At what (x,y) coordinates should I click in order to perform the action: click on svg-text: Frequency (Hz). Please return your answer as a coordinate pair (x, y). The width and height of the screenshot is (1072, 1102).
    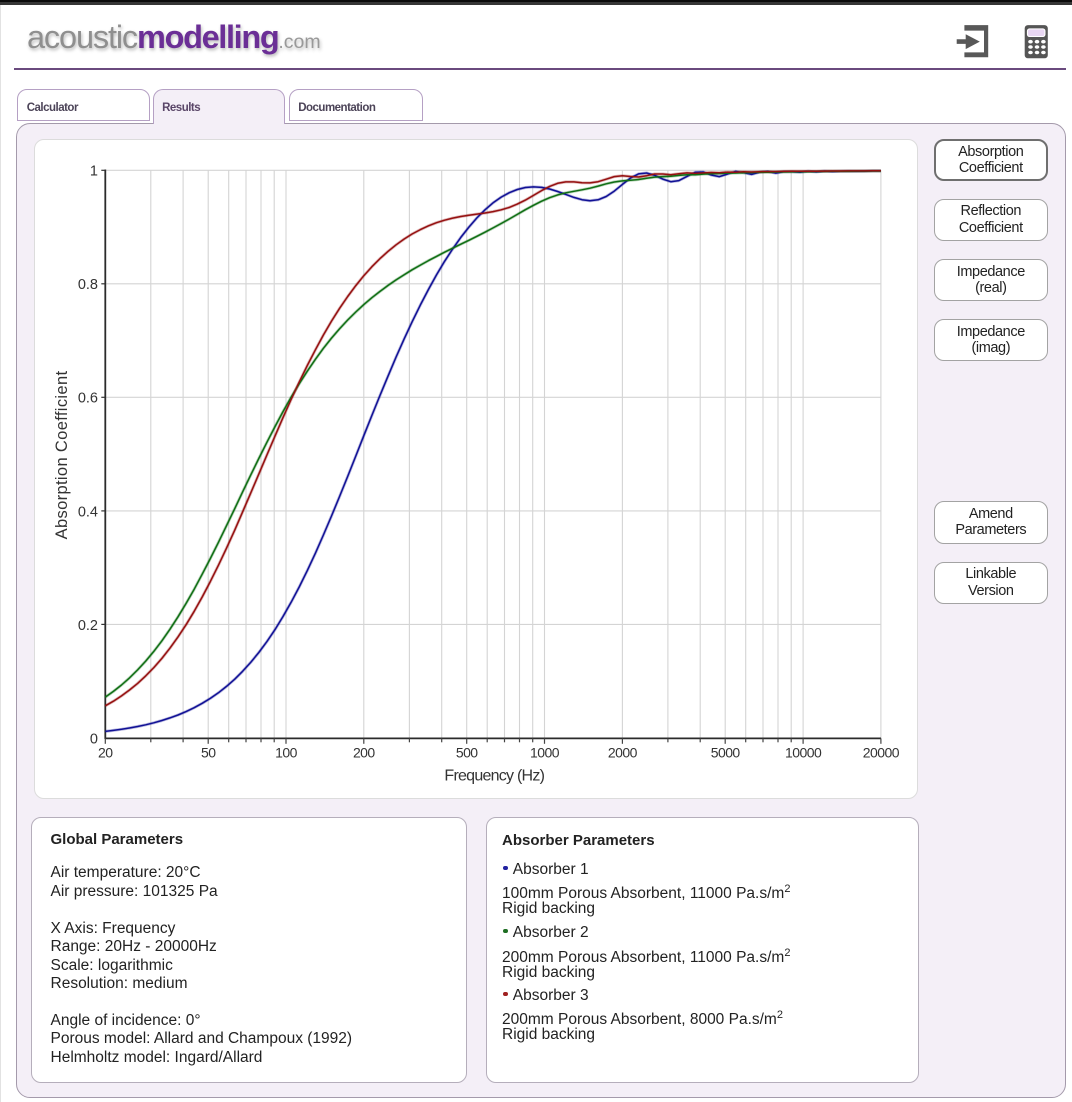
    Looking at the image, I should click on (494, 776).